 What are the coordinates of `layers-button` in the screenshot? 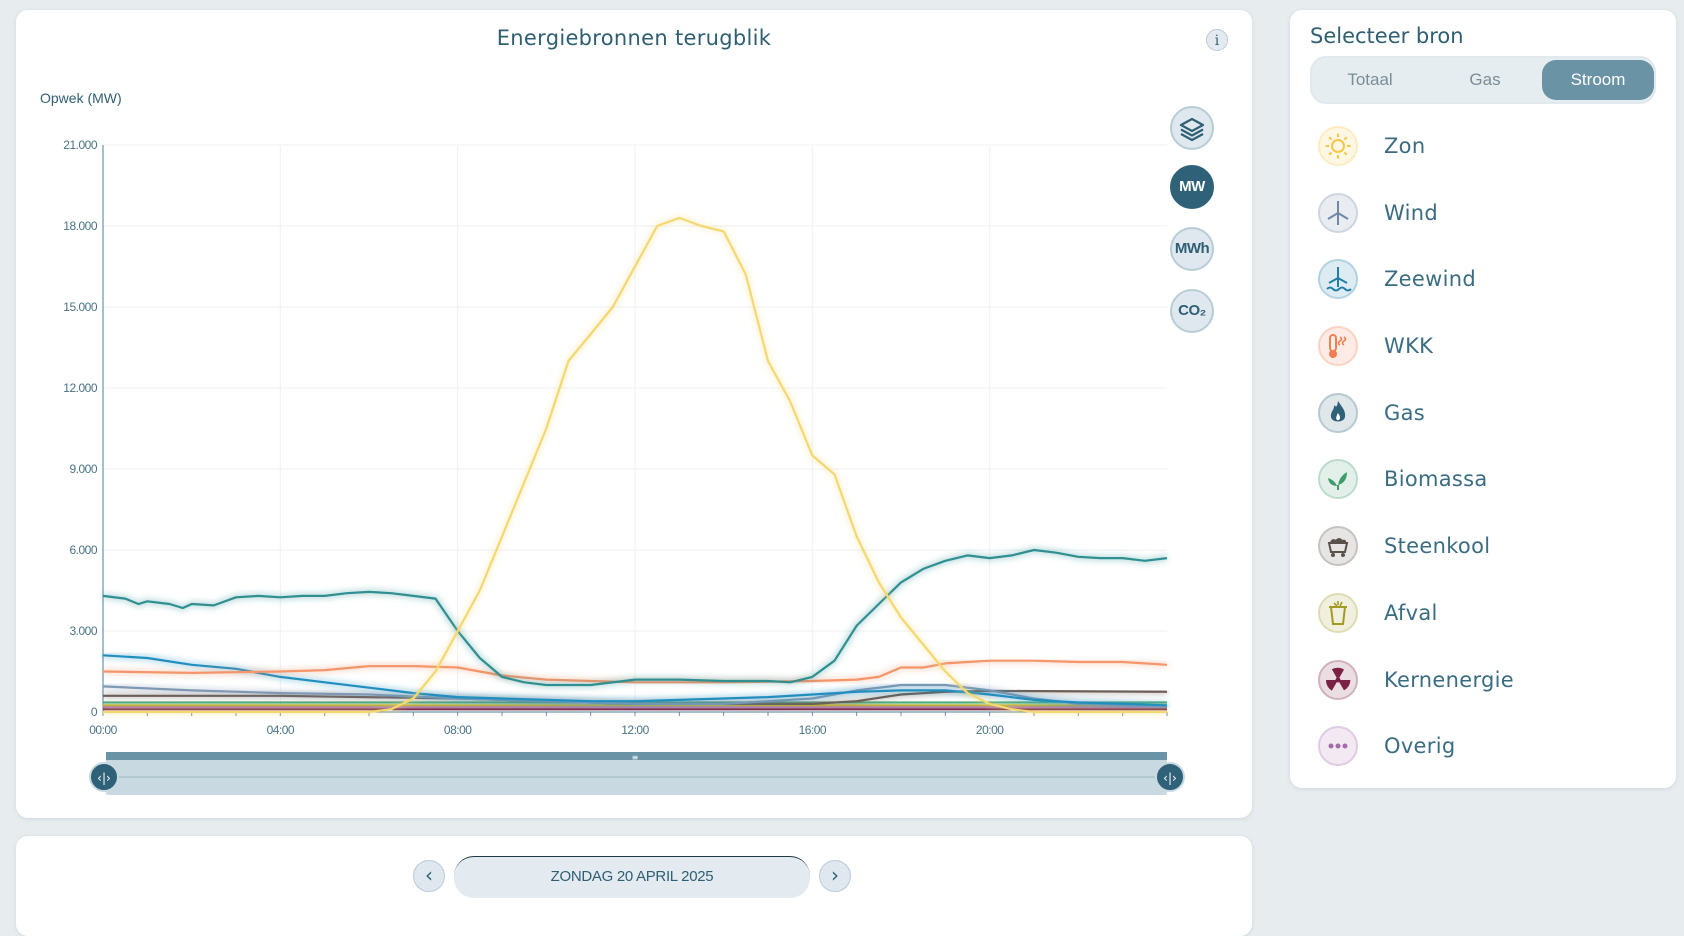 It's located at (1192, 128).